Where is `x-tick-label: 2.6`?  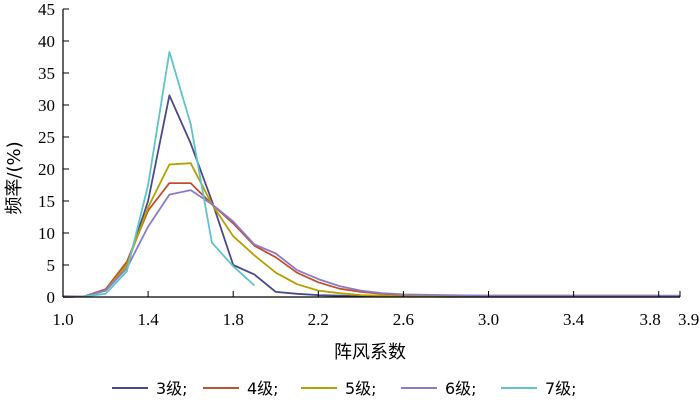 x-tick-label: 2.6 is located at coordinates (403, 319).